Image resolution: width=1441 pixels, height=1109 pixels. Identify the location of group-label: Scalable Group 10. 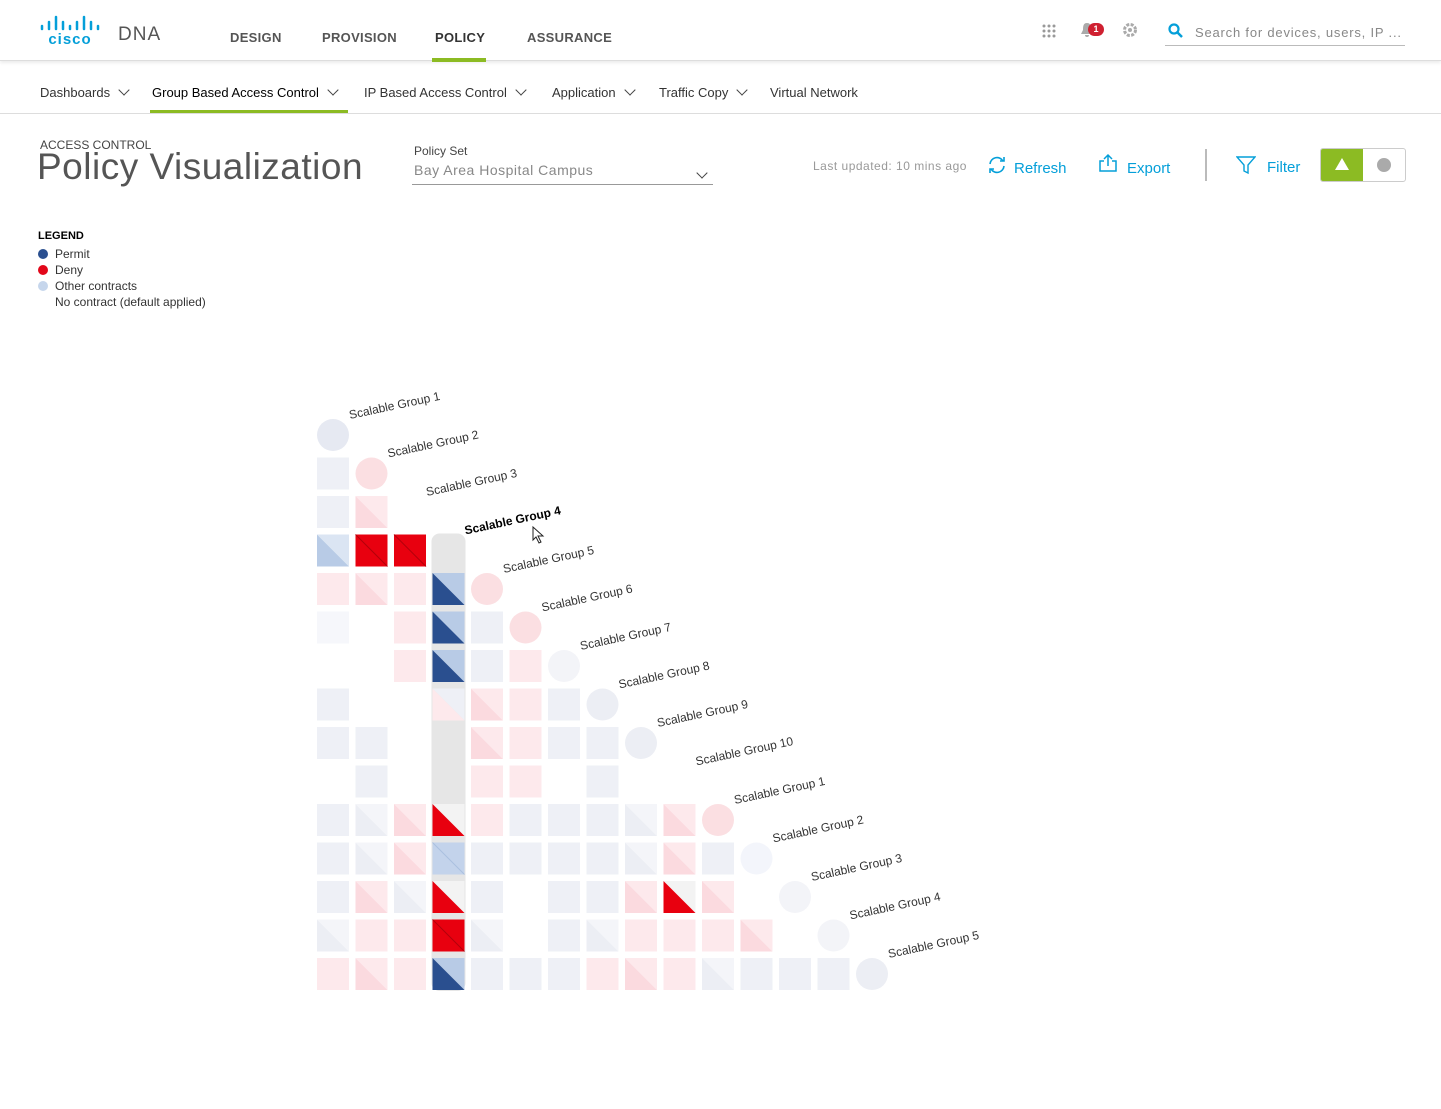
(744, 751).